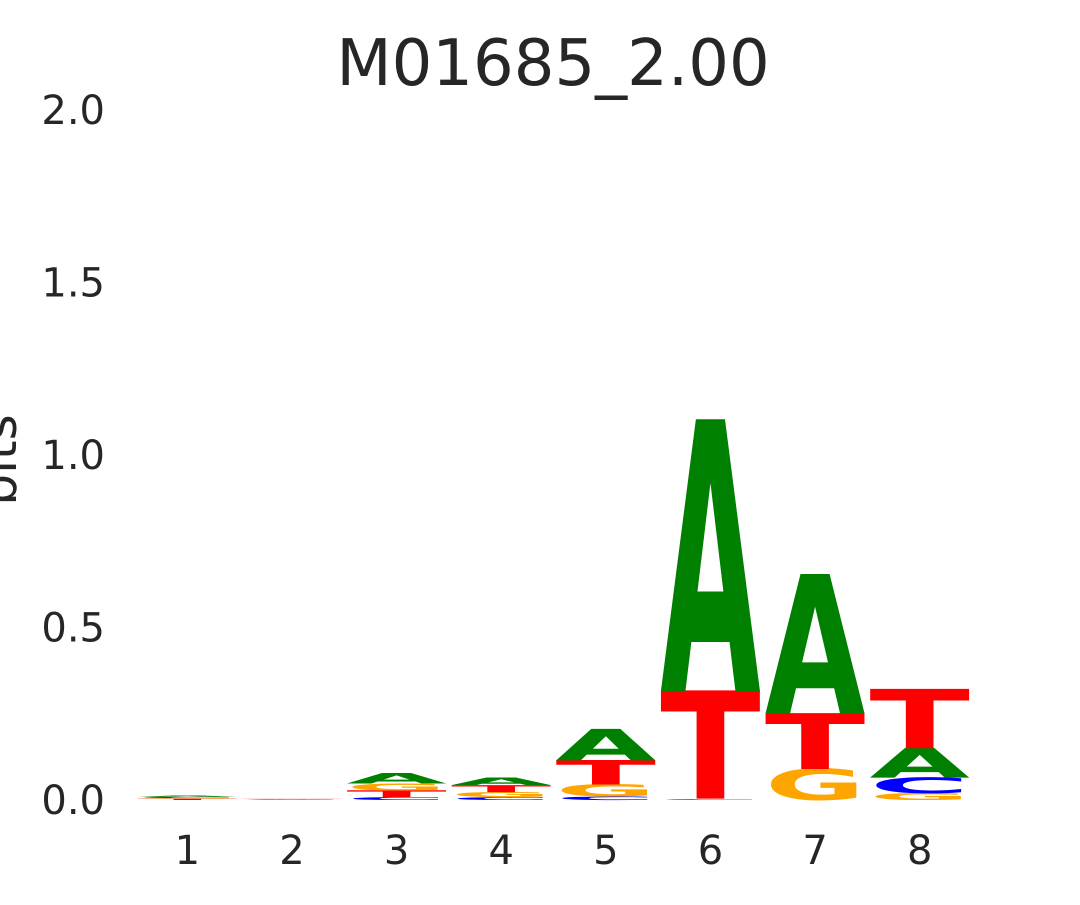 Image resolution: width=1080 pixels, height=905 pixels. I want to click on x-axis-ticks: 1 2 3 4 5 6 7 8, so click(554, 851).